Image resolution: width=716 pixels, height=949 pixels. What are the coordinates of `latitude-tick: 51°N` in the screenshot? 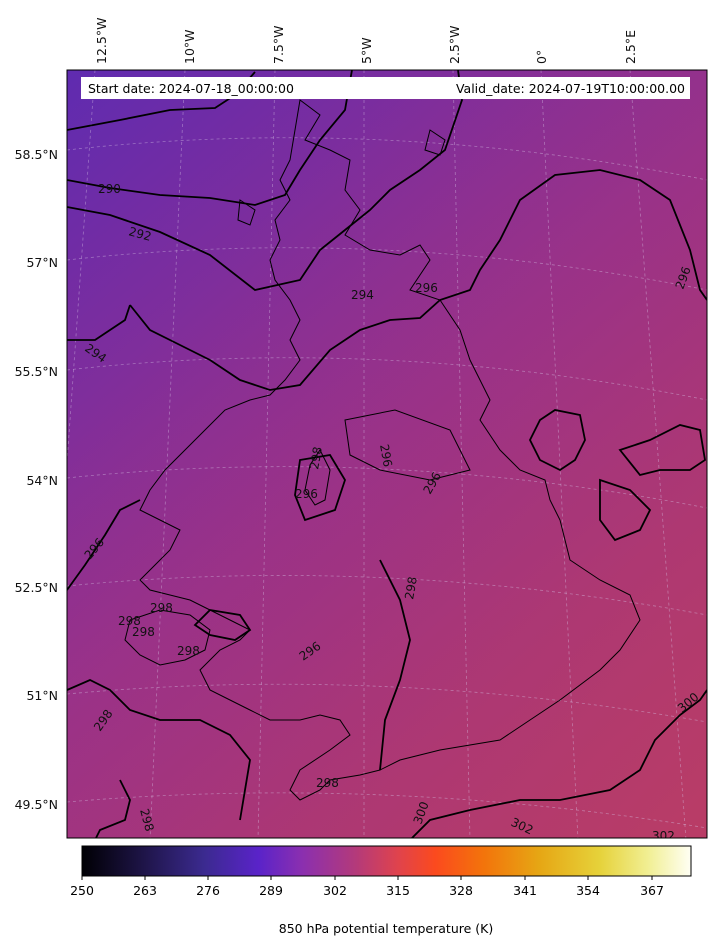 It's located at (42, 695).